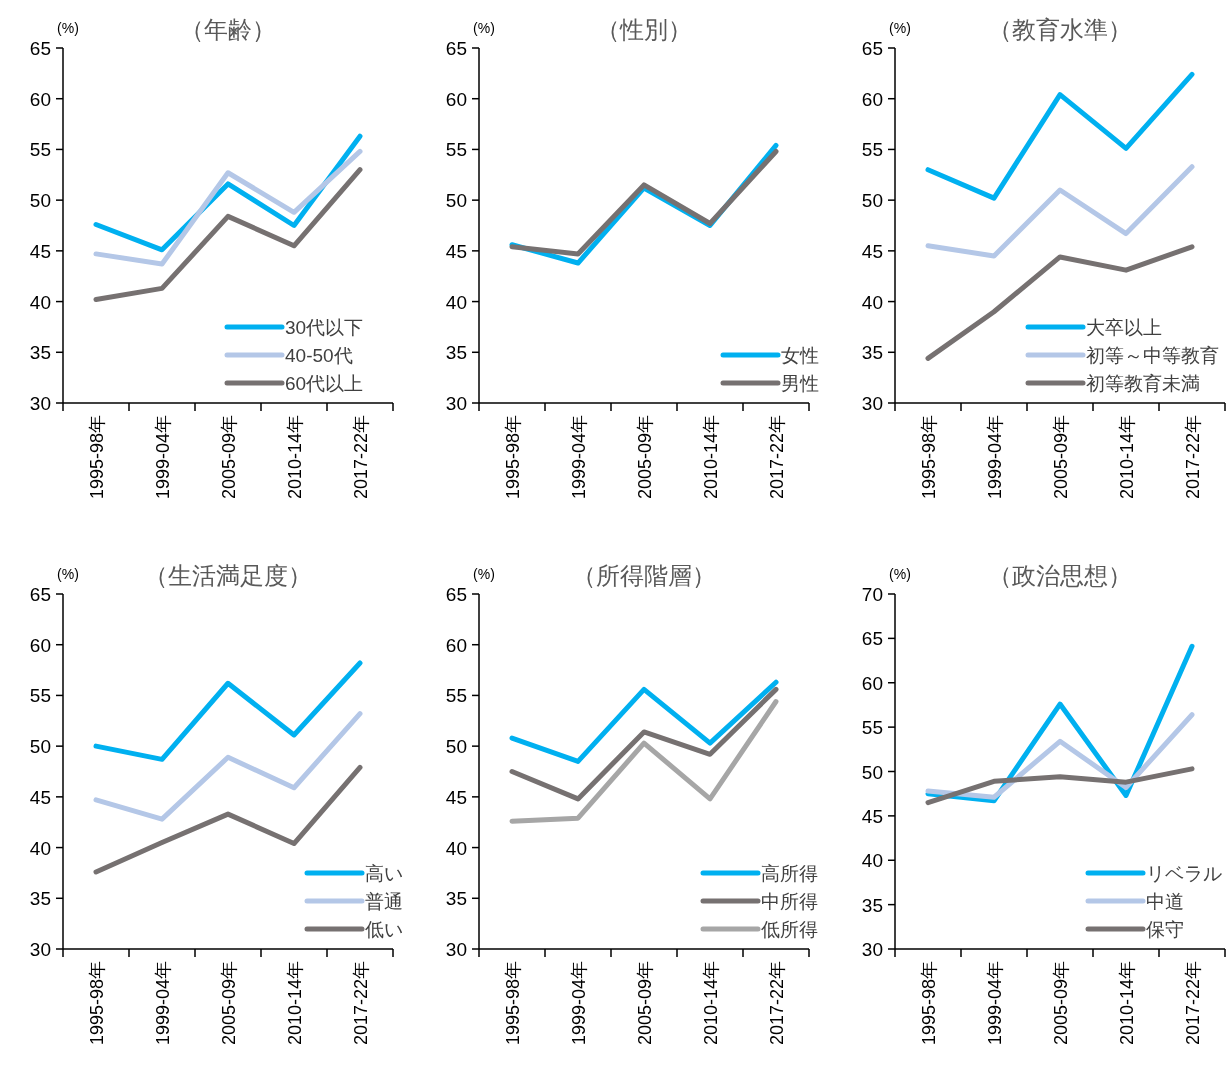  Describe the element at coordinates (1060, 575) in the screenshot. I see `chart-title: （政治思想）` at that location.